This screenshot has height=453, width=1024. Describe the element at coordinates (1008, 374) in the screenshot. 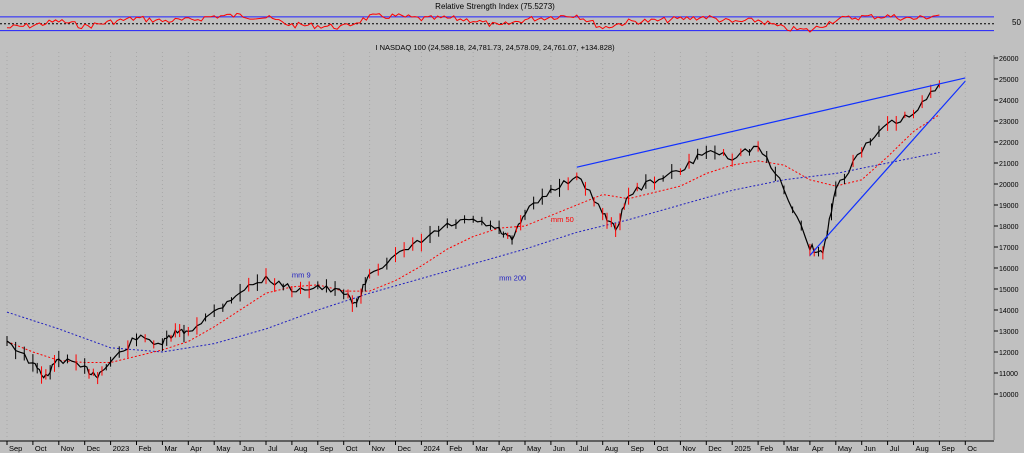

I see `y-tick-label: 11000` at that location.